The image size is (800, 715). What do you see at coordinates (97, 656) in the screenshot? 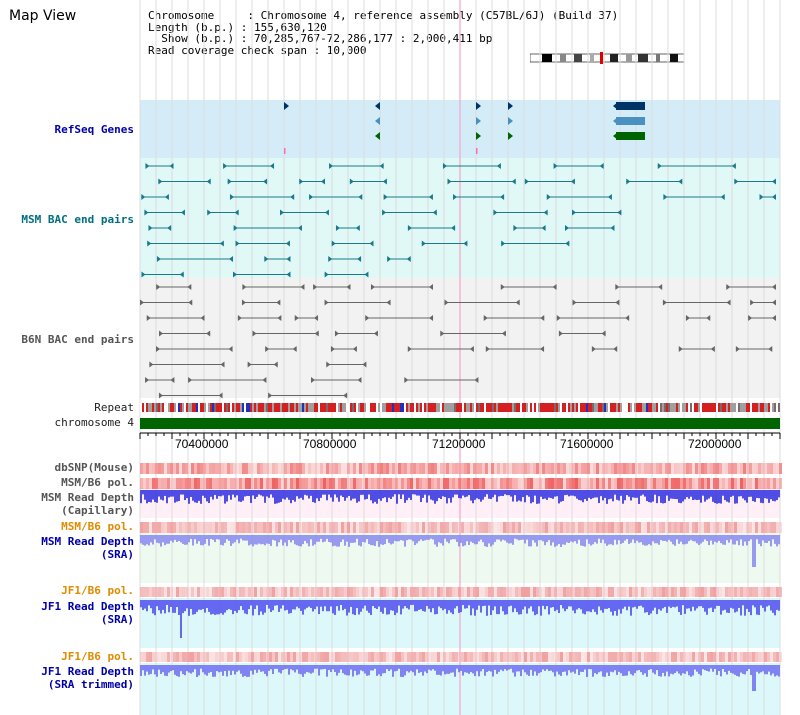
I see `track-label-jf1-b6-pol-2: JF1/B6 pol.` at bounding box center [97, 656].